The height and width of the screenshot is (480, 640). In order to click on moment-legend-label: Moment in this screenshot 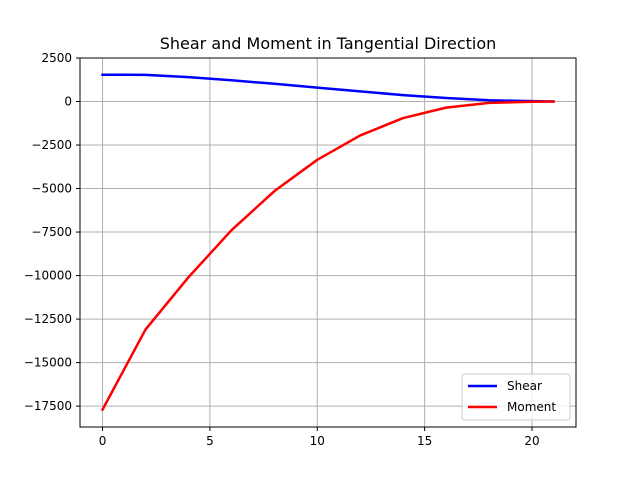, I will do `click(531, 407)`.